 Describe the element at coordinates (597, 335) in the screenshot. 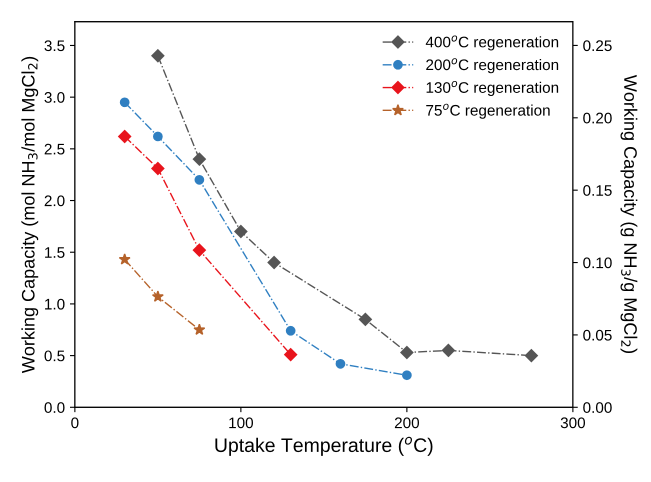

I see `y2-tick-label: 0.05` at that location.